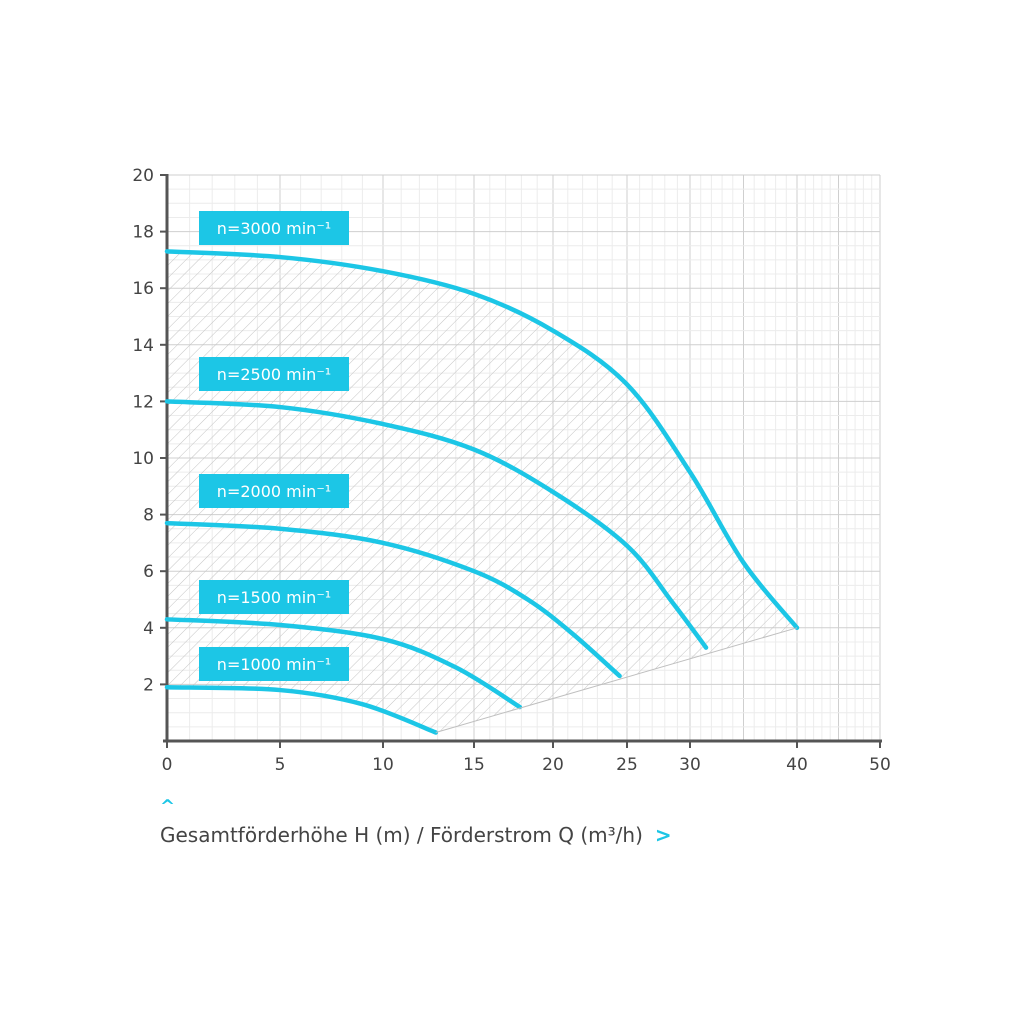 Image resolution: width=1025 pixels, height=1025 pixels. I want to click on operating-area-boundary, so click(616, 680).